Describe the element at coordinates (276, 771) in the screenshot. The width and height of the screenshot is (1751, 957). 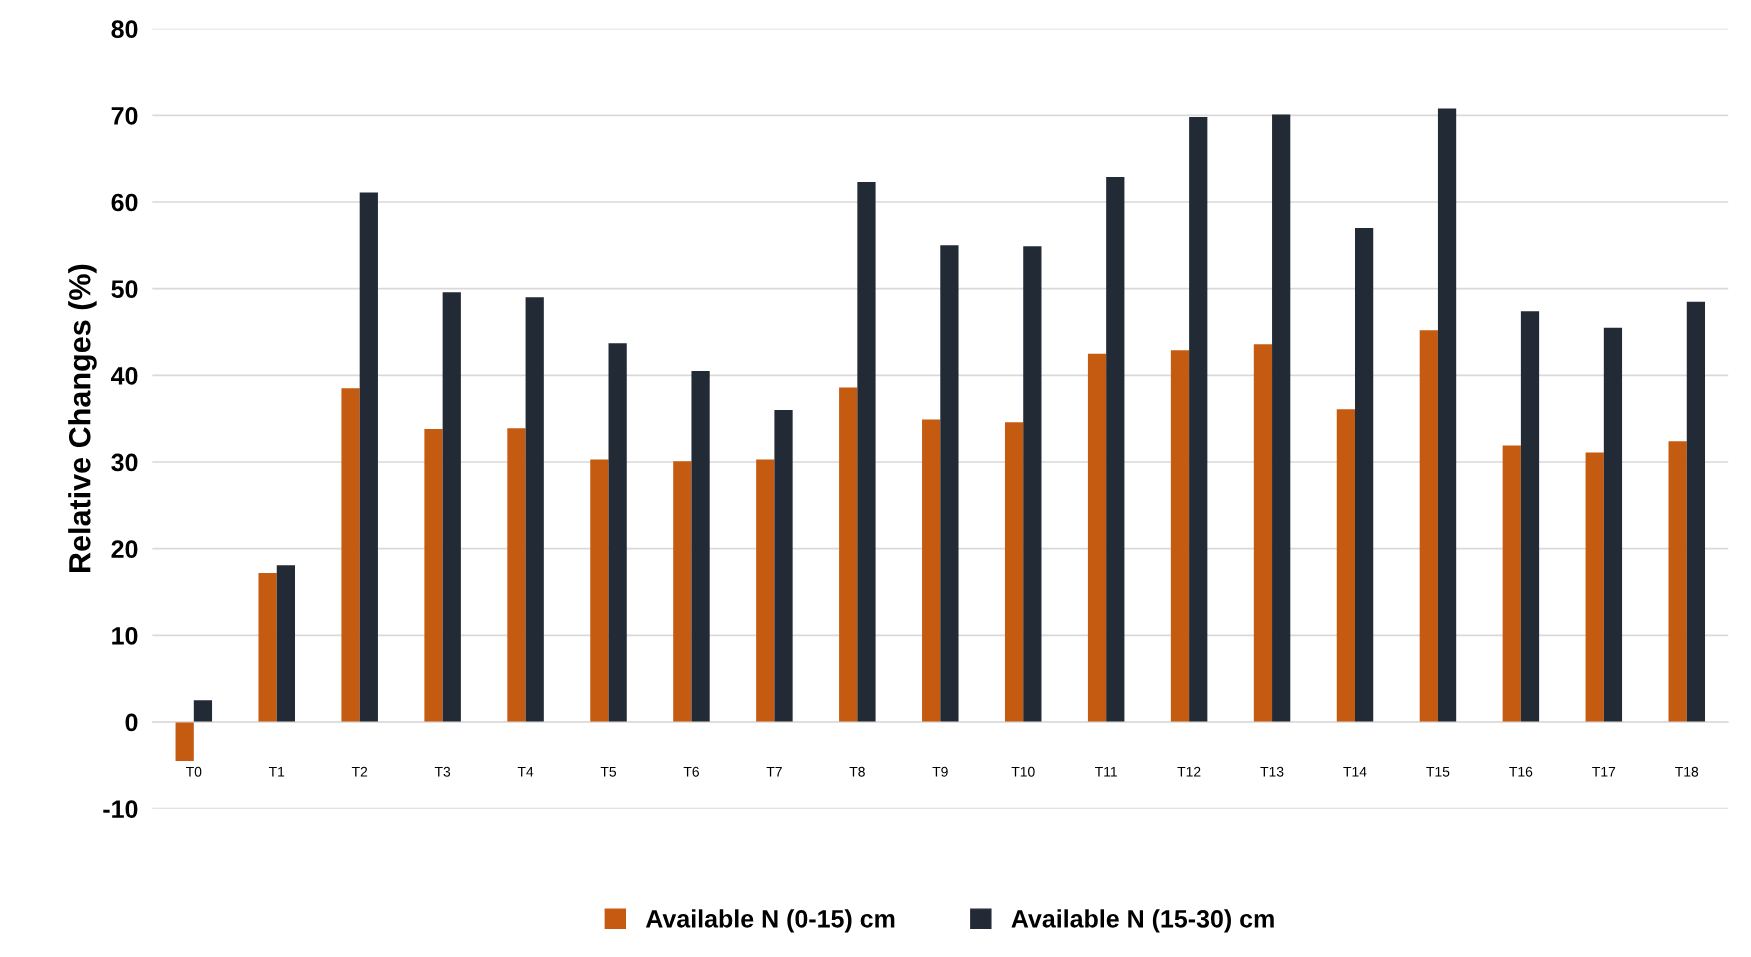
I see `x-tick-label: T1` at that location.